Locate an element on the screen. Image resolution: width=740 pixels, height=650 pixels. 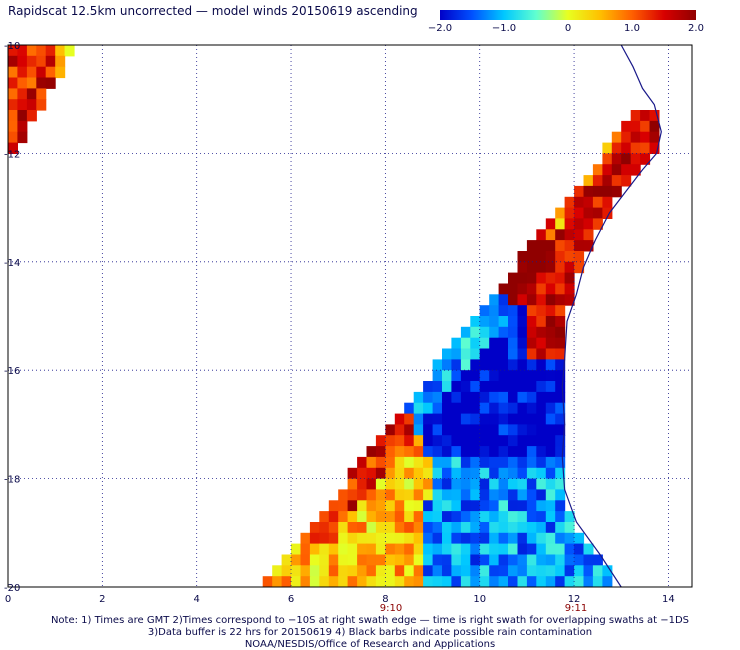
colorbar-ticks: −2.0 −1.0 0 1.0 2.0 is located at coordinates (566, 28).